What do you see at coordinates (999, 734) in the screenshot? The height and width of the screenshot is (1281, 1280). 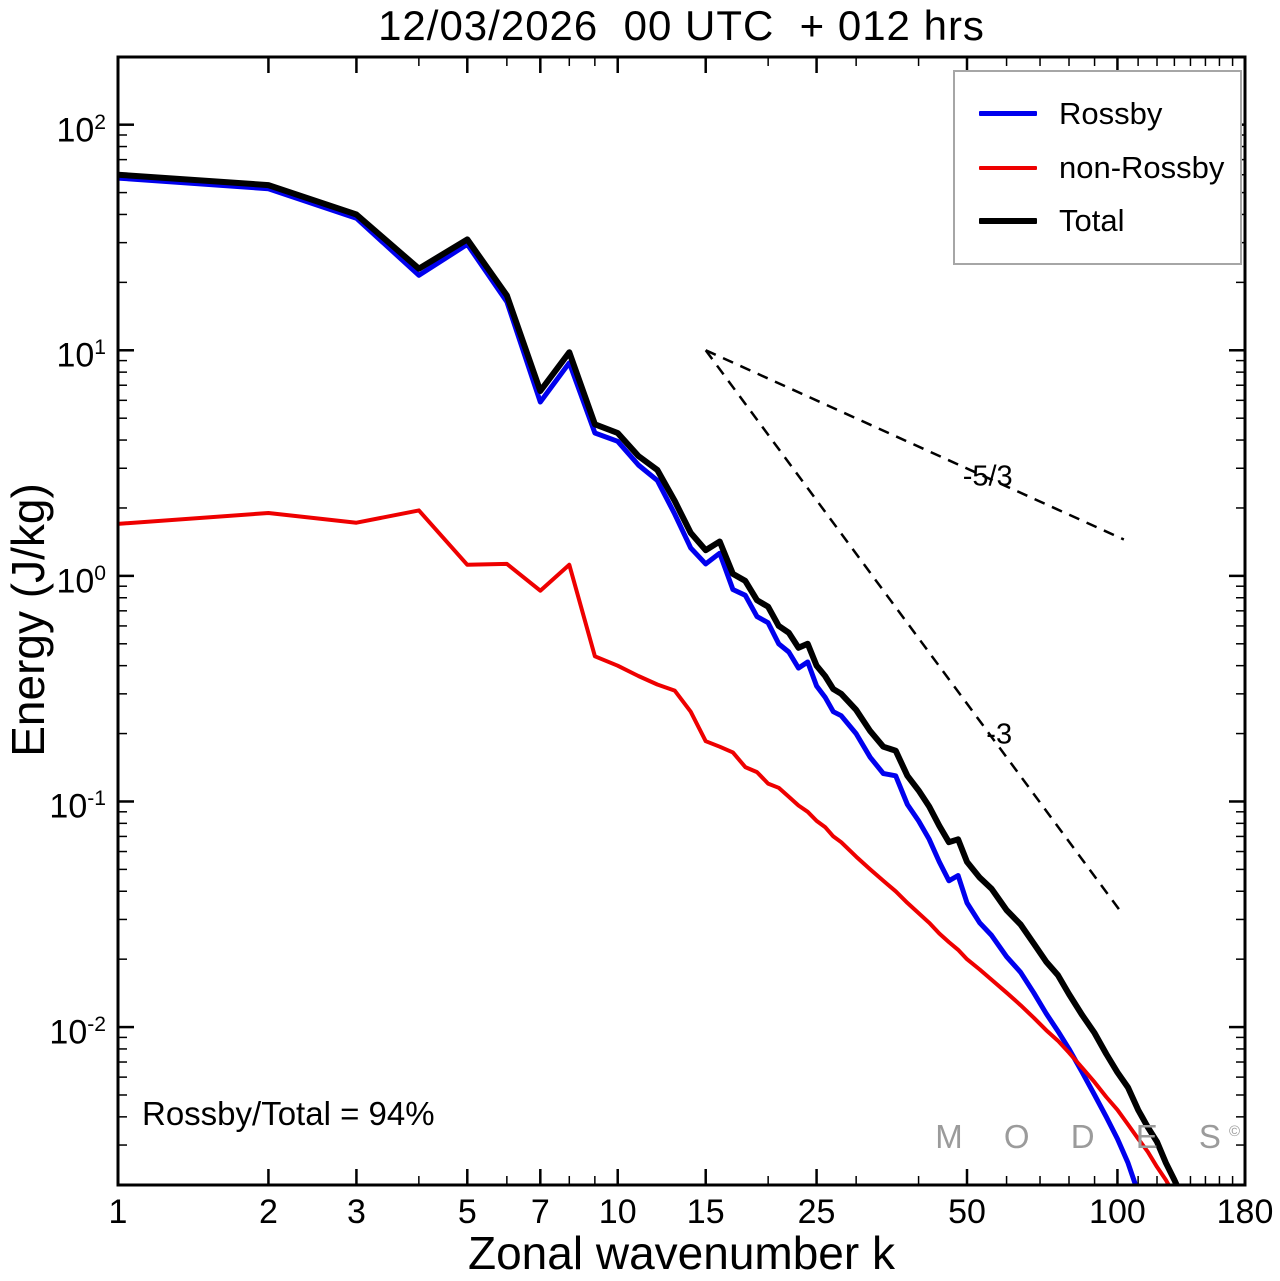 I see `slope-label-3: -3` at bounding box center [999, 734].